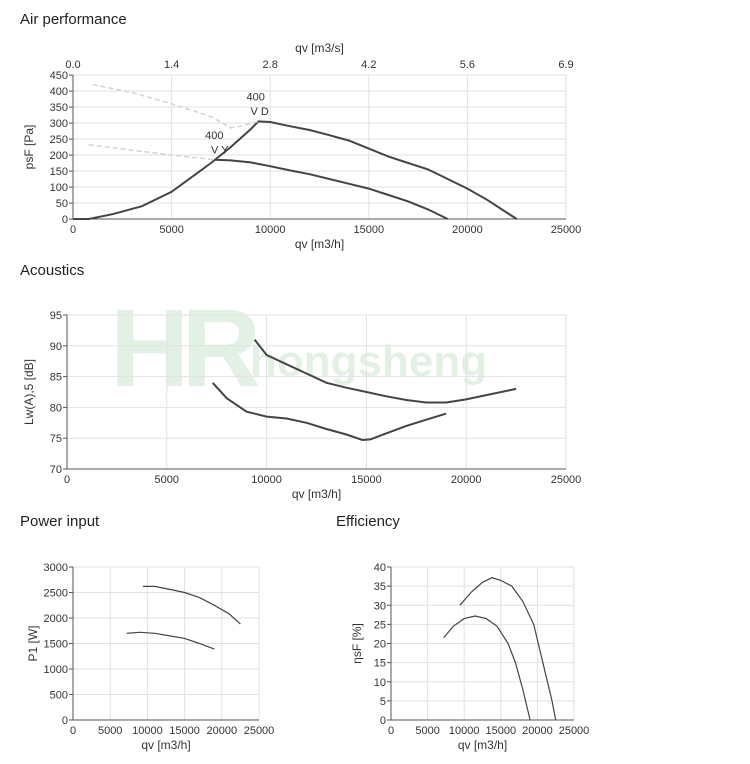  Describe the element at coordinates (385, 371) in the screenshot. I see `acoustics-series-400-v-d` at that location.